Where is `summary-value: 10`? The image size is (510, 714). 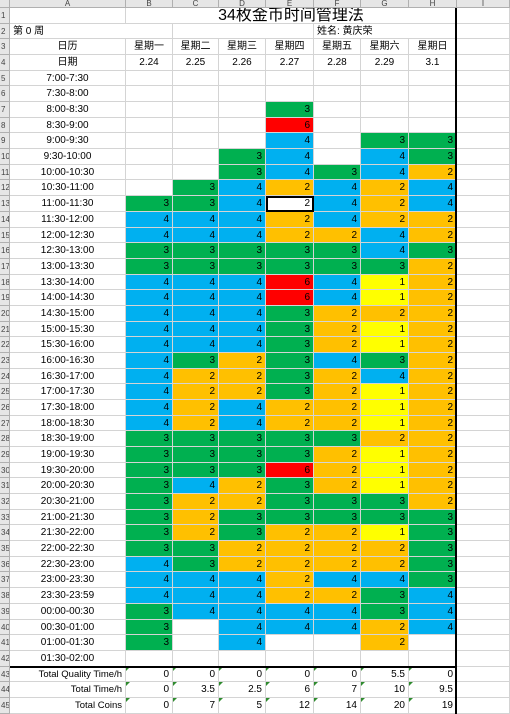 summary-value: 10 is located at coordinates (385, 690).